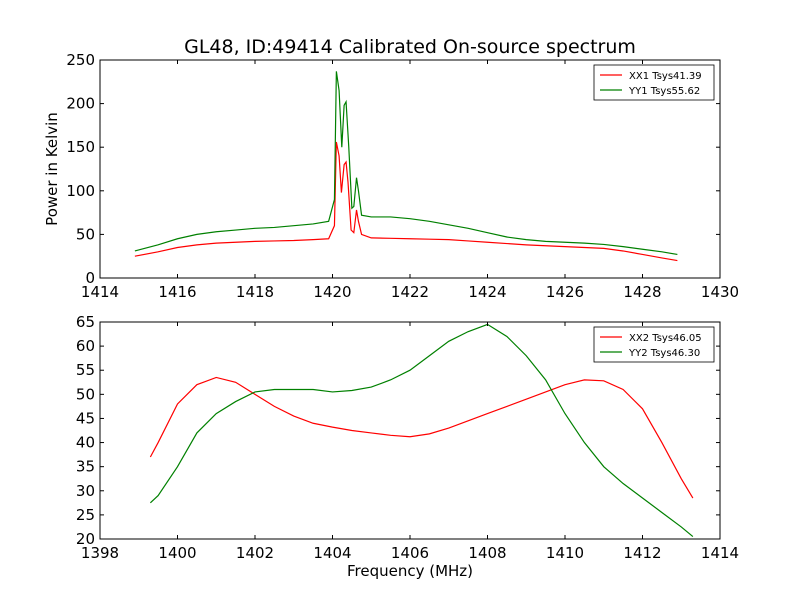 This screenshot has width=800, height=600. What do you see at coordinates (85, 234) in the screenshot?
I see `panel1-y-tick-label: 50` at bounding box center [85, 234].